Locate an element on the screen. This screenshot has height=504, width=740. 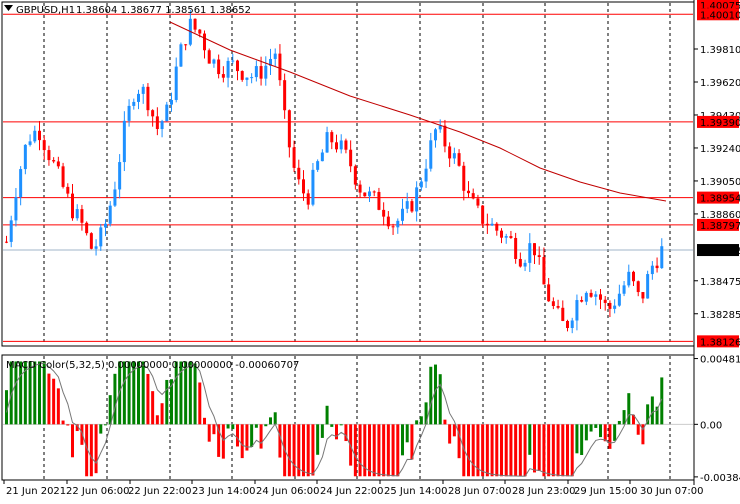
price-badge-label: 1.40010 is located at coordinates (720, 15).